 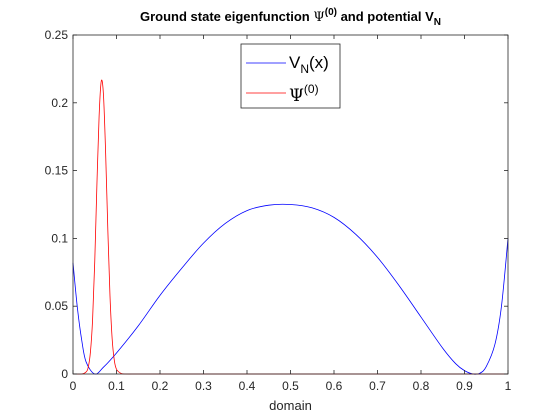 What do you see at coordinates (57, 306) in the screenshot?
I see `y-tick-label: 0.05` at bounding box center [57, 306].